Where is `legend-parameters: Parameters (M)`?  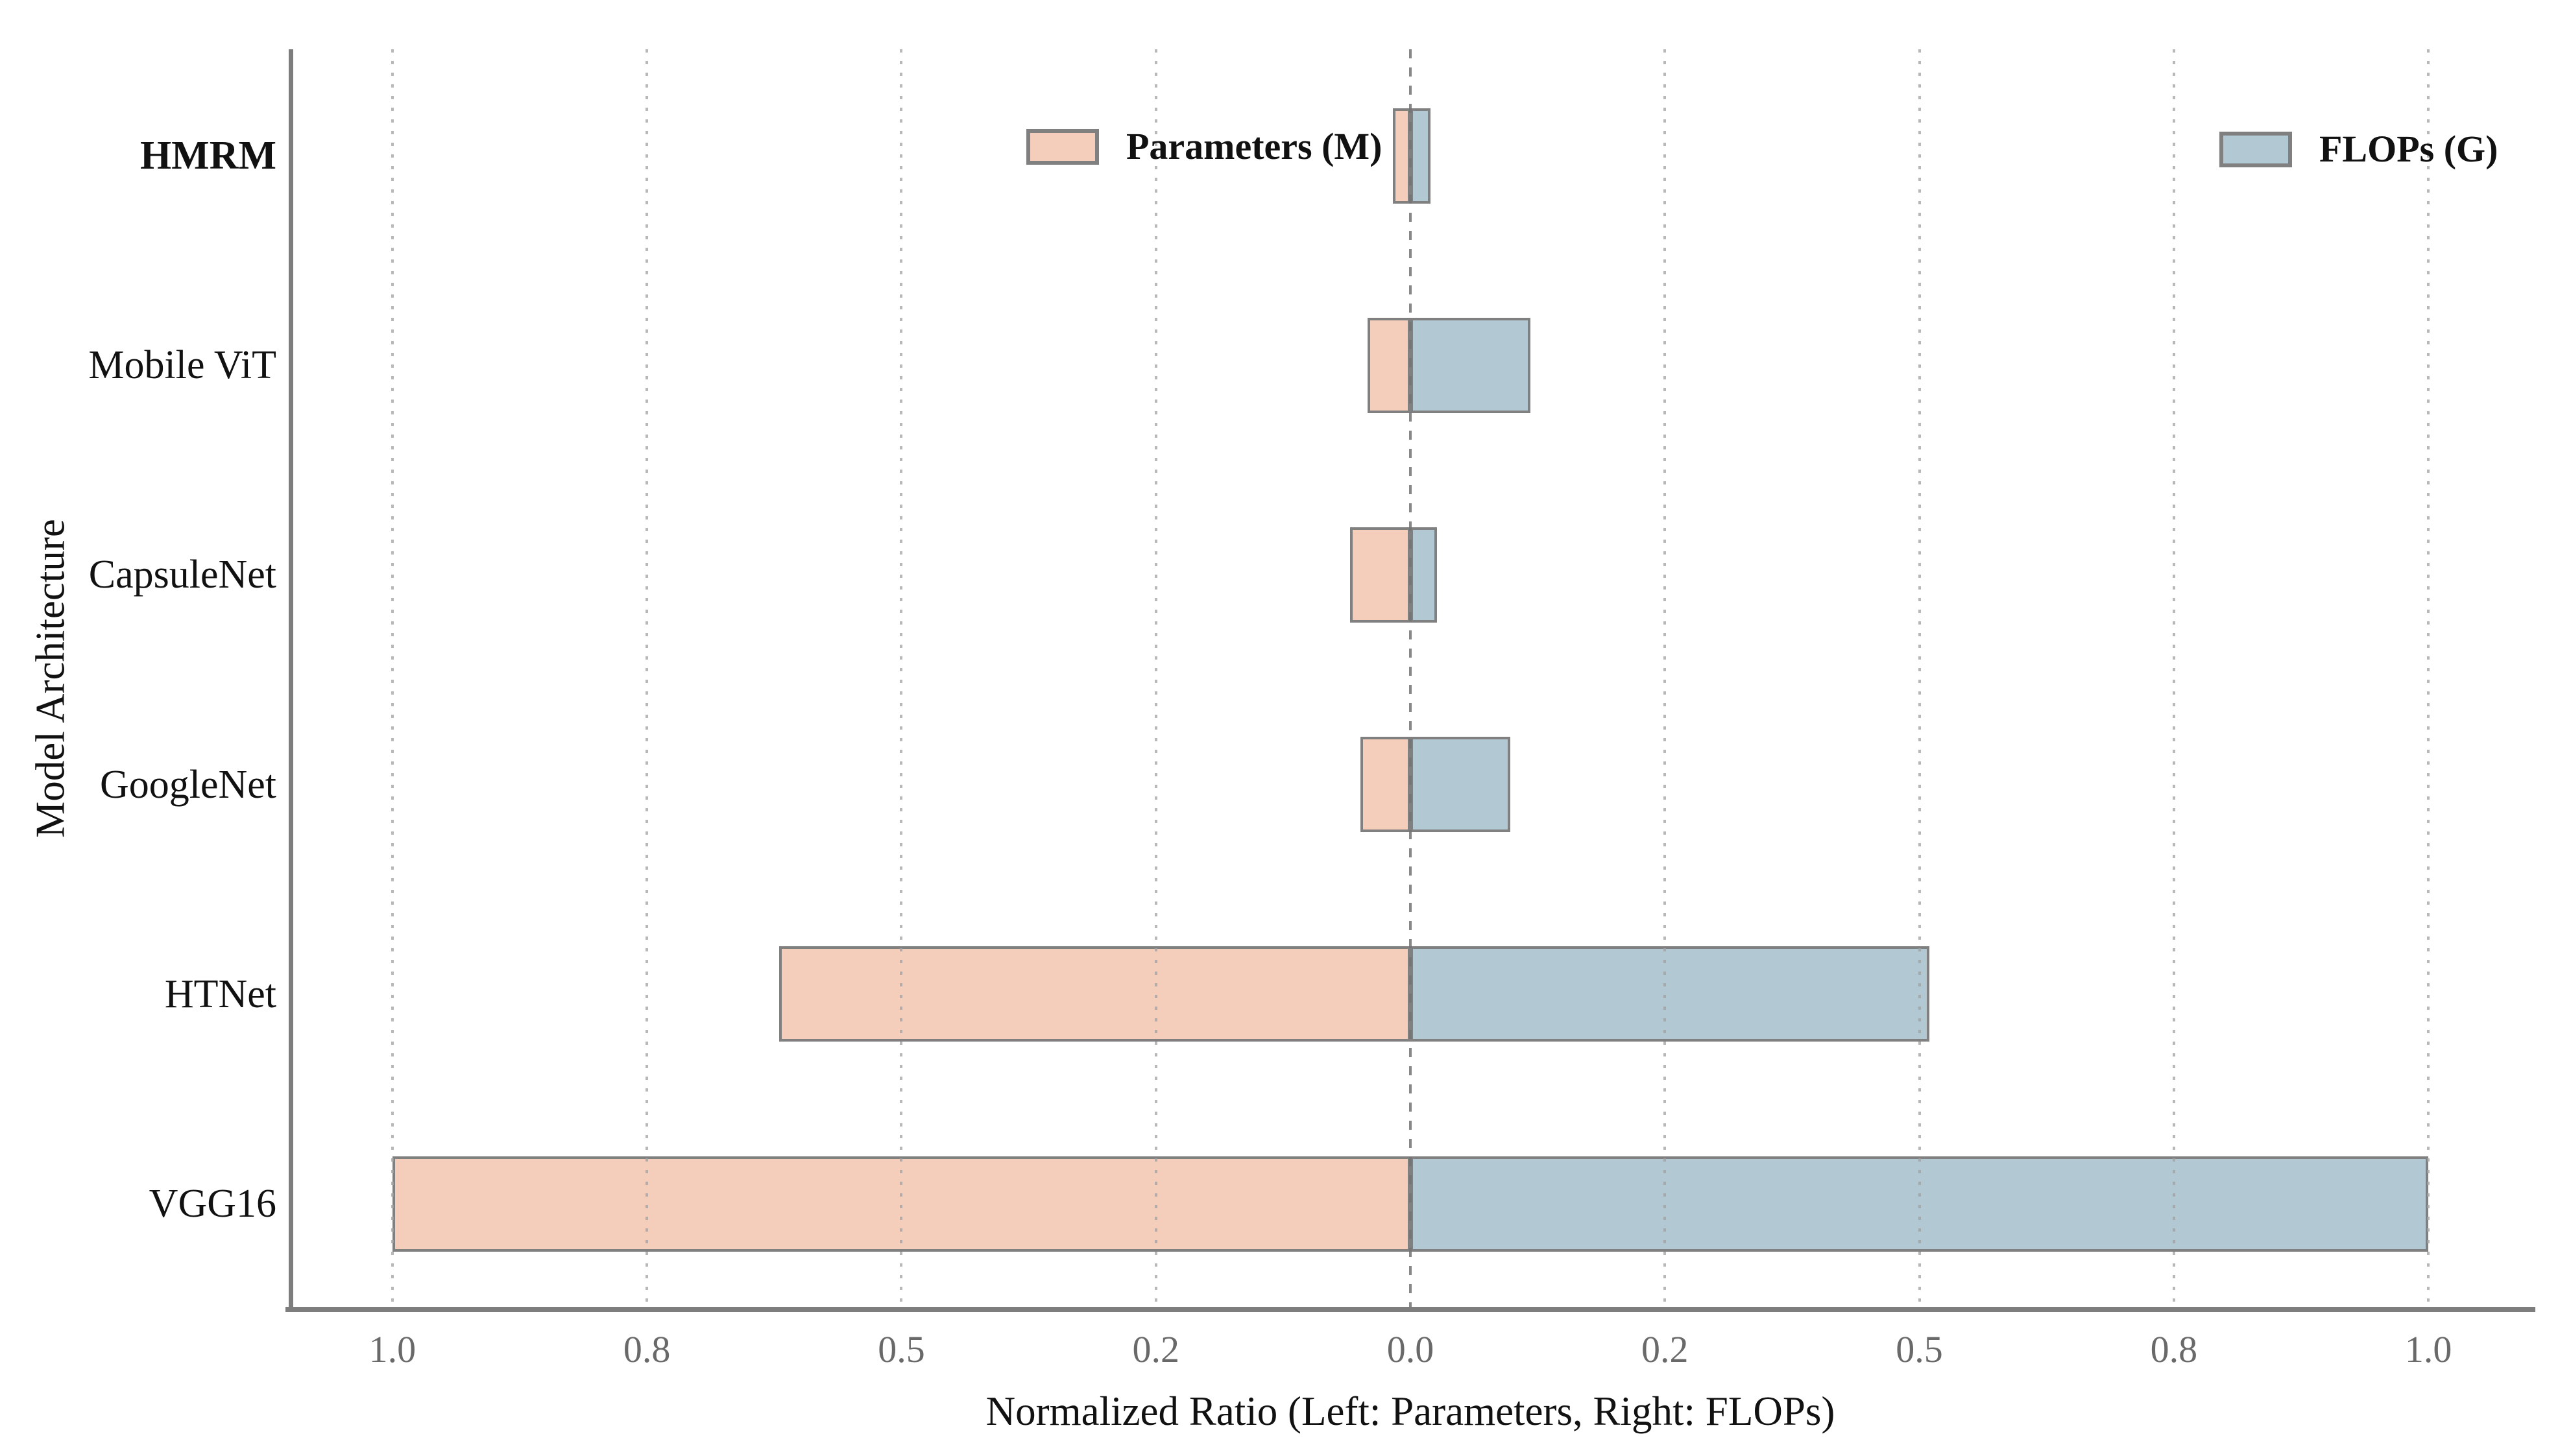 legend-parameters: Parameters (M) is located at coordinates (1204, 146).